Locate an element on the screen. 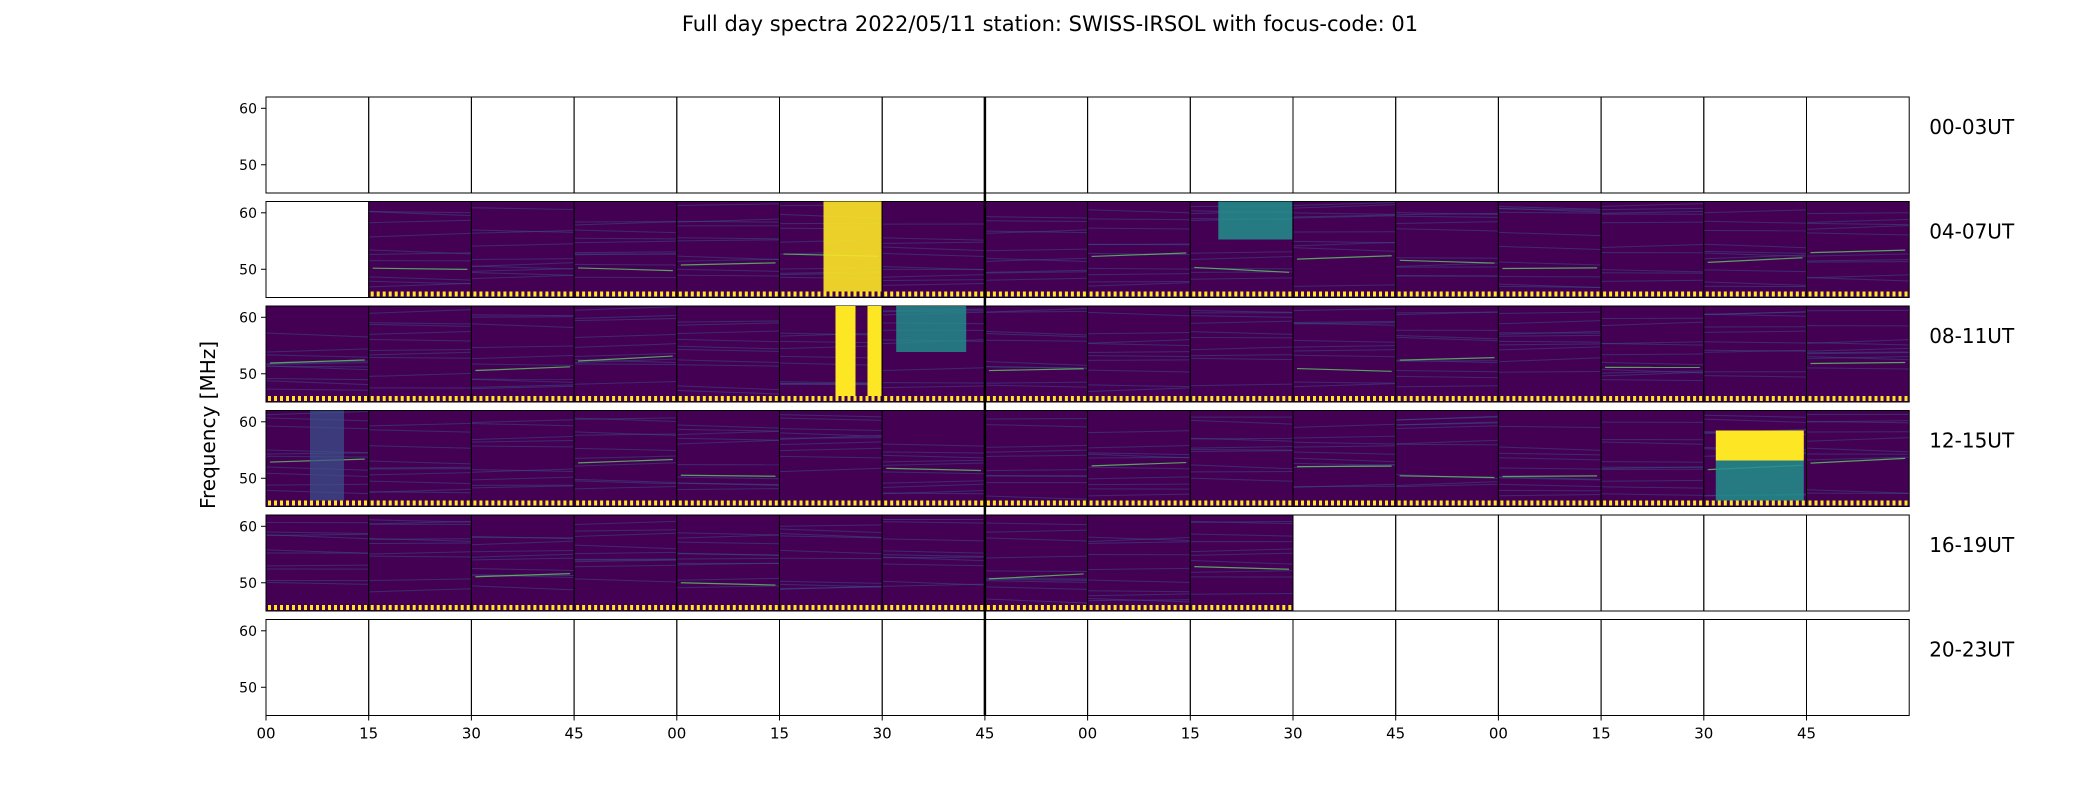  burst-region is located at coordinates (931, 329).